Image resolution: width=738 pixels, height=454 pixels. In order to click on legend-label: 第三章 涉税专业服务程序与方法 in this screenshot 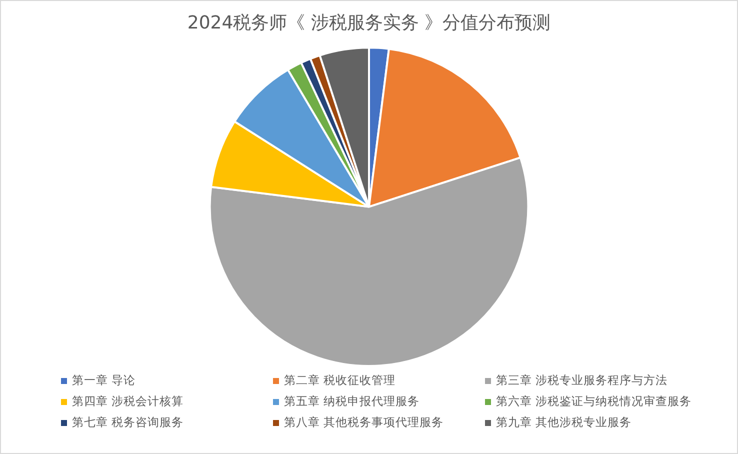, I will do `click(582, 380)`.